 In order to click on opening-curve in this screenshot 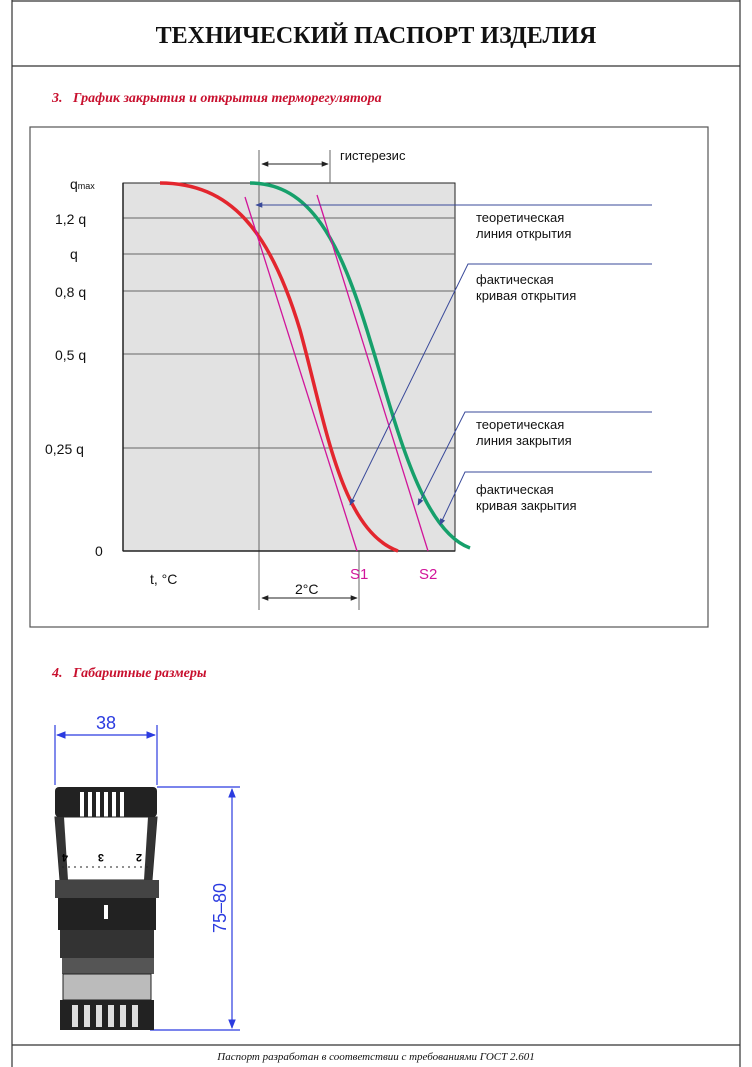, I will do `click(360, 365)`.